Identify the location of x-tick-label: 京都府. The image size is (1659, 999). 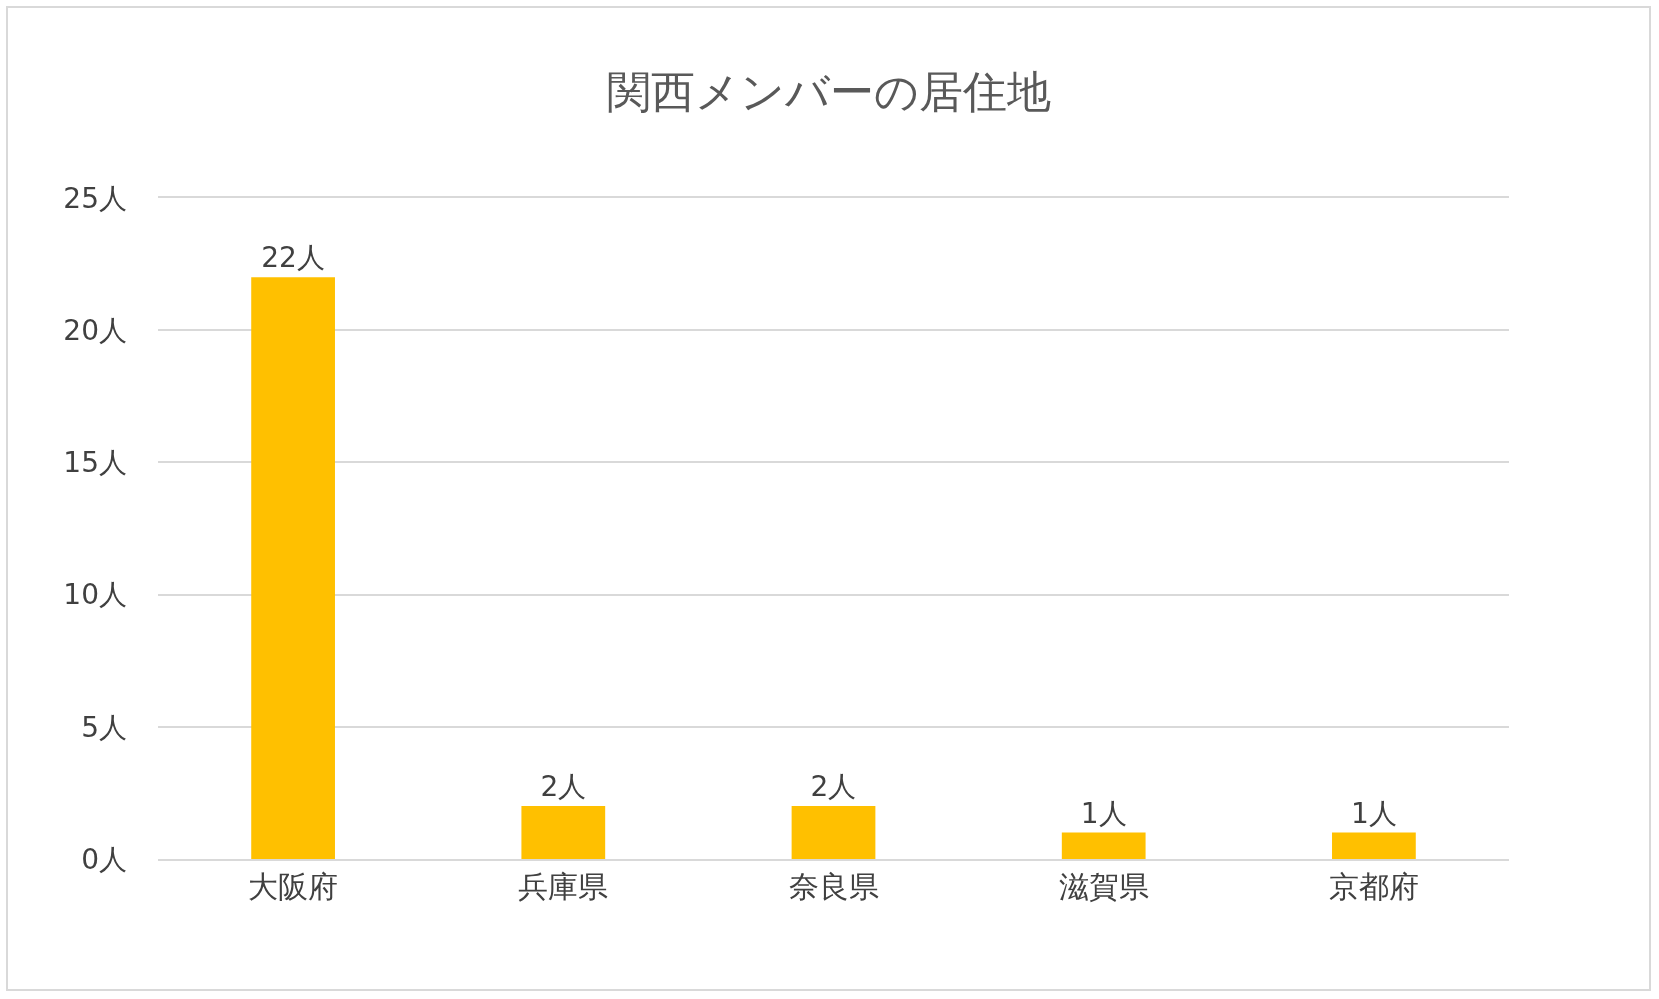
(1373, 886).